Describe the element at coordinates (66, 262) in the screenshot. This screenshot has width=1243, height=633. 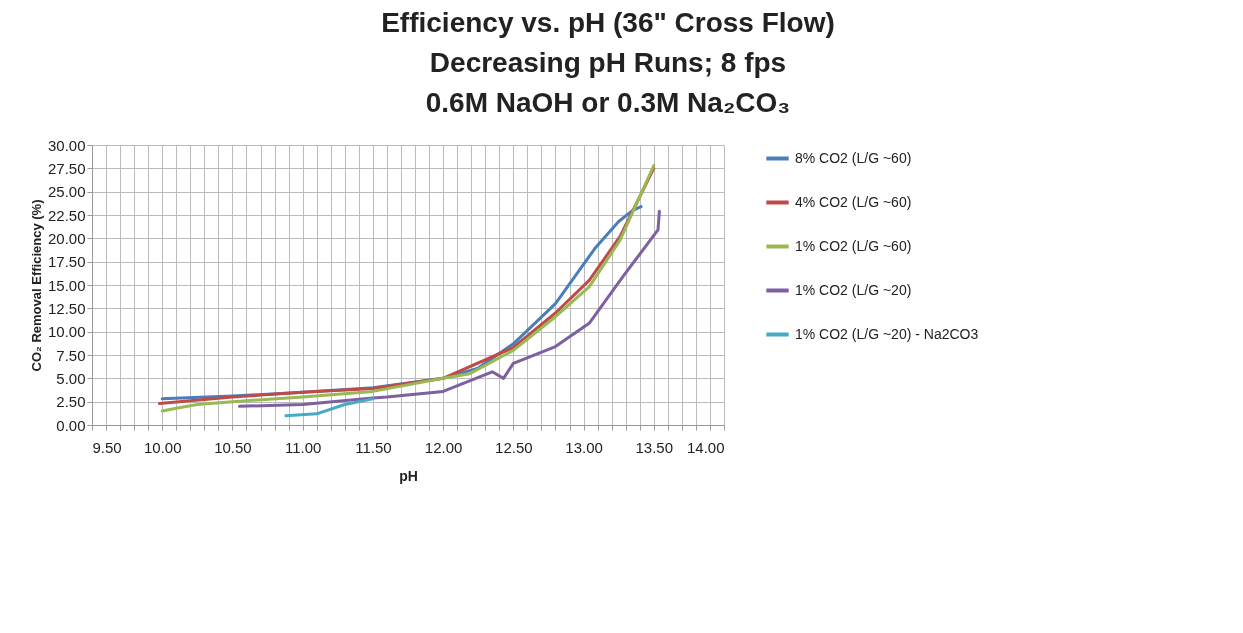
I see `y-tick-label: 17.50` at that location.